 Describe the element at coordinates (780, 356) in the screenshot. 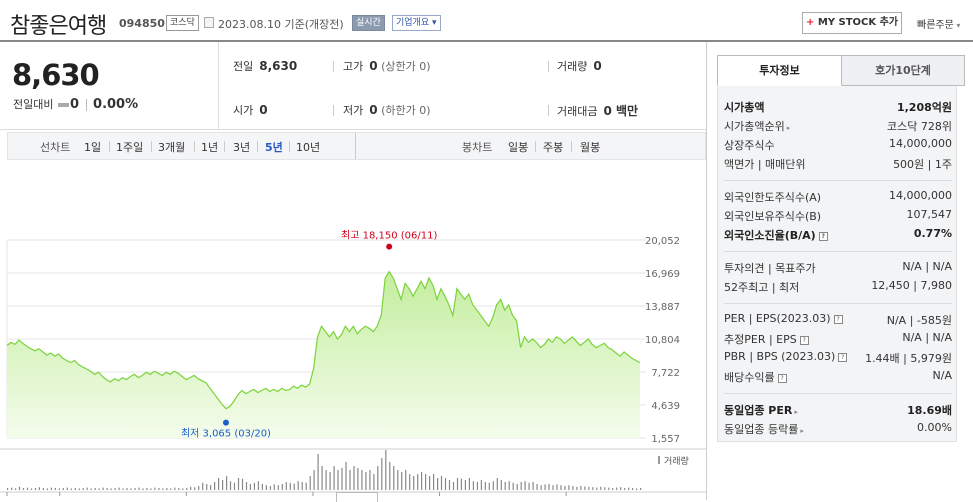

I see `row-label: PBR | BPS (2023.03)` at that location.